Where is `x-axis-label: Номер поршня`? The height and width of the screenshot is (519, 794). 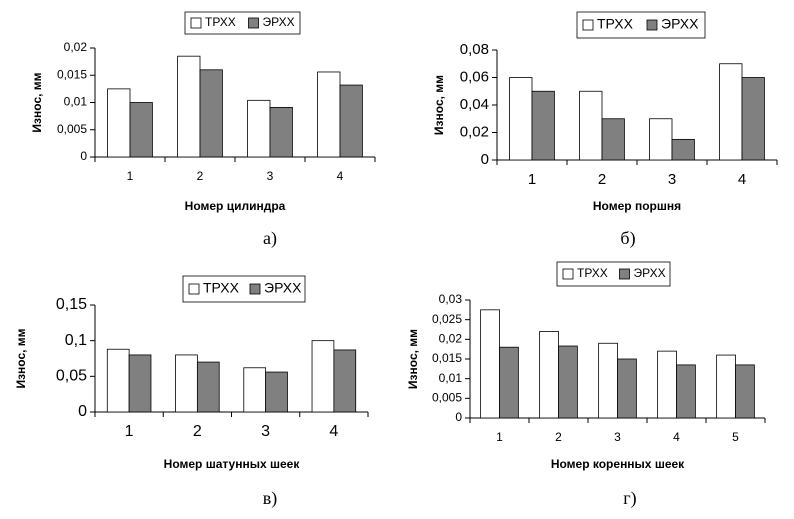
x-axis-label: Номер поршня is located at coordinates (637, 206).